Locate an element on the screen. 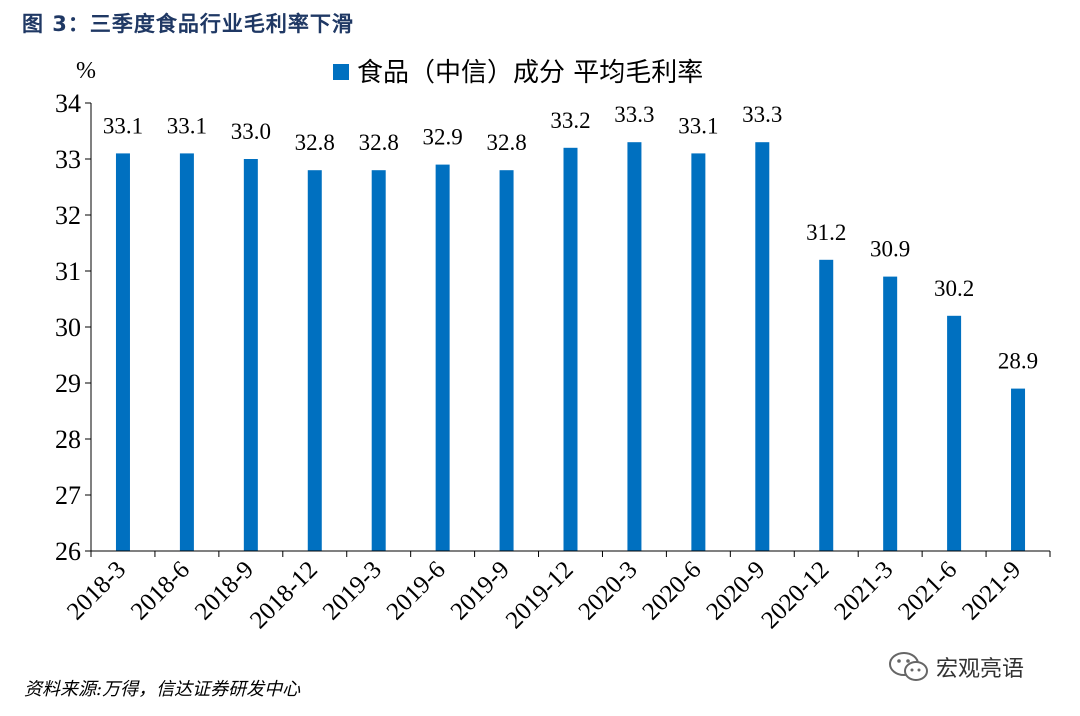 The width and height of the screenshot is (1080, 716). data-label: 33.0 is located at coordinates (251, 131).